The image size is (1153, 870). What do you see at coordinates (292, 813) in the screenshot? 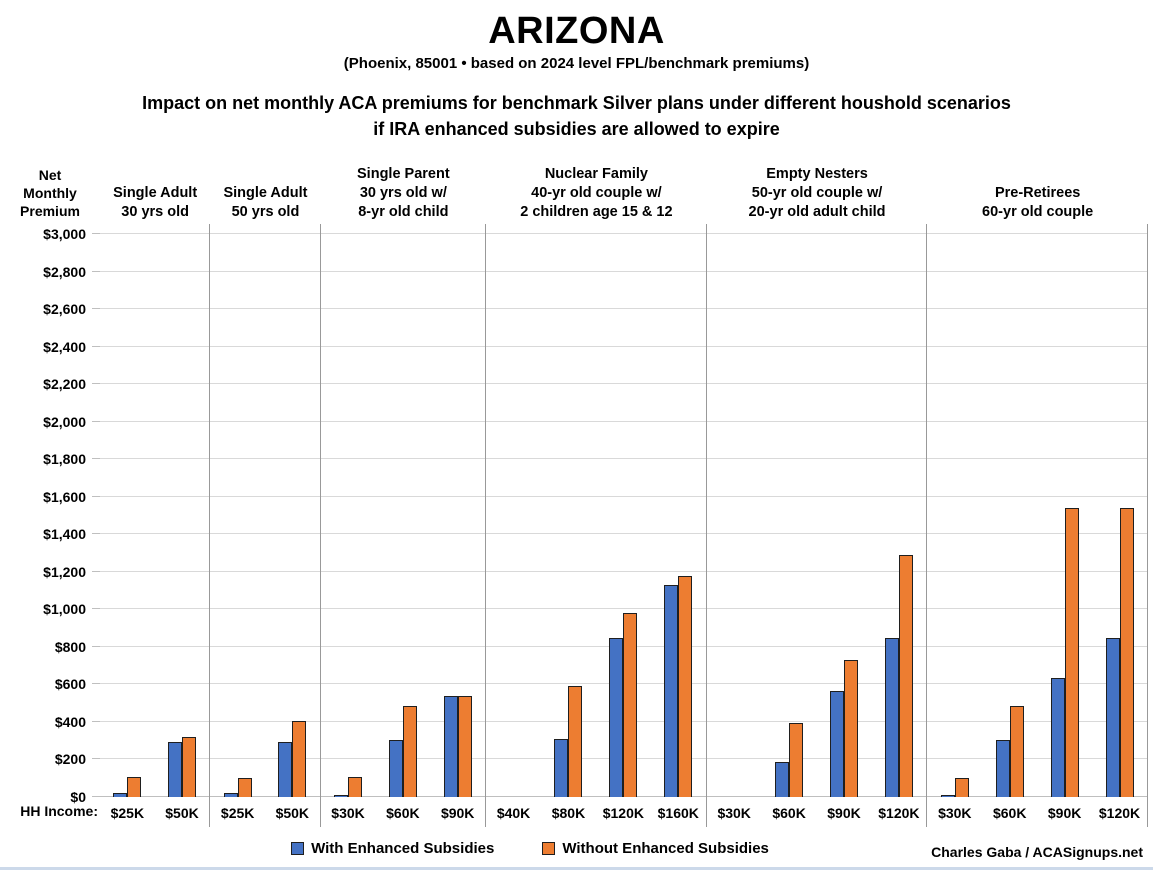
I see `income-label: $50K` at bounding box center [292, 813].